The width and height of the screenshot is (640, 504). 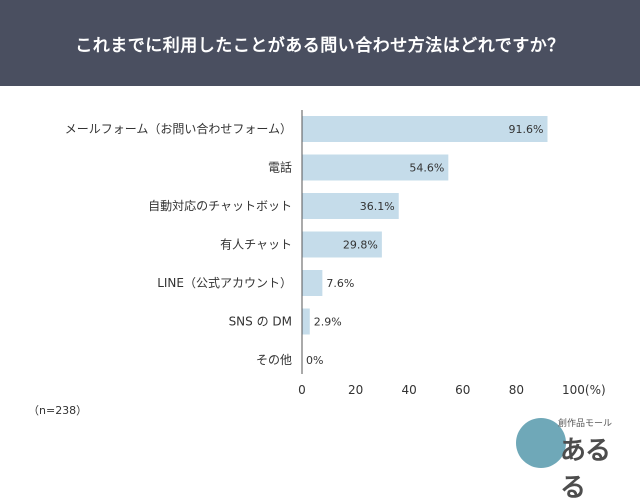 What do you see at coordinates (224, 283) in the screenshot?
I see `category-label: LINE（公式アカウント）` at bounding box center [224, 283].